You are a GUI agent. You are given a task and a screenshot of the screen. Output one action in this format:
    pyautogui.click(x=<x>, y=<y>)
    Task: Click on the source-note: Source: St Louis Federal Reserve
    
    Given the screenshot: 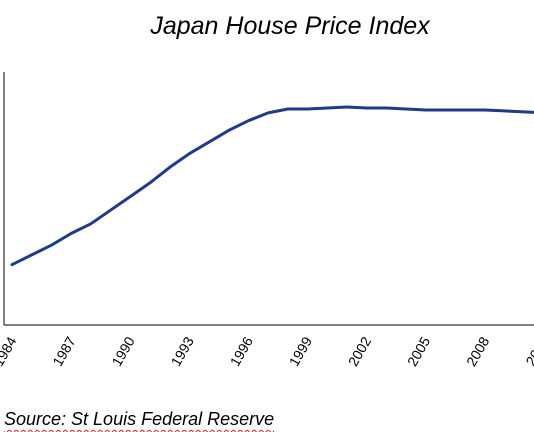 What is the action you would take?
    pyautogui.click(x=139, y=419)
    